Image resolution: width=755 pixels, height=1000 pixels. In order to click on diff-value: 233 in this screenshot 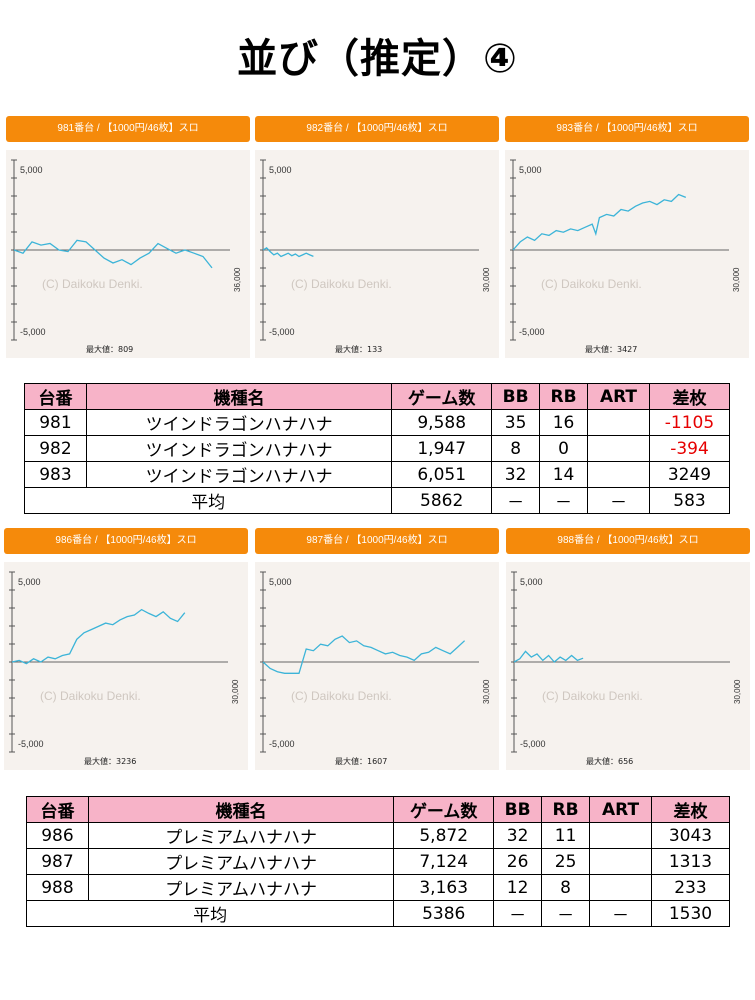, I will do `click(690, 887)`.